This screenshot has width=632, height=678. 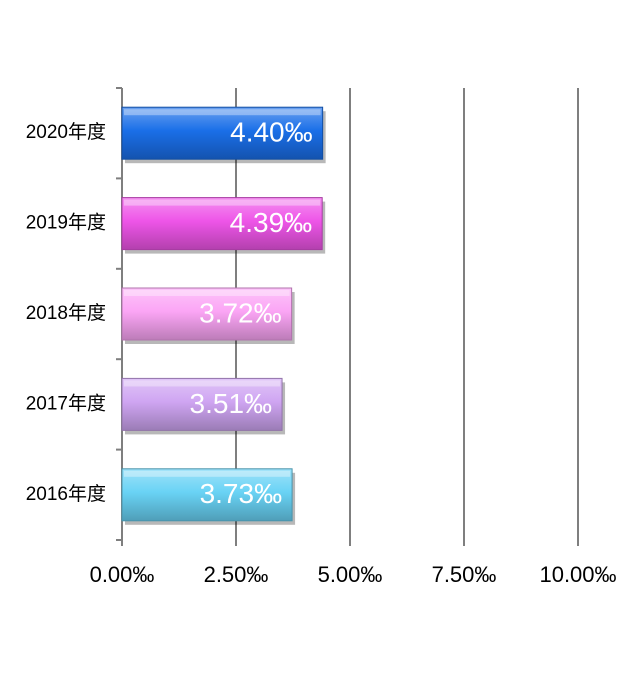 What do you see at coordinates (241, 493) in the screenshot?
I see `data-label: 3.73‰` at bounding box center [241, 493].